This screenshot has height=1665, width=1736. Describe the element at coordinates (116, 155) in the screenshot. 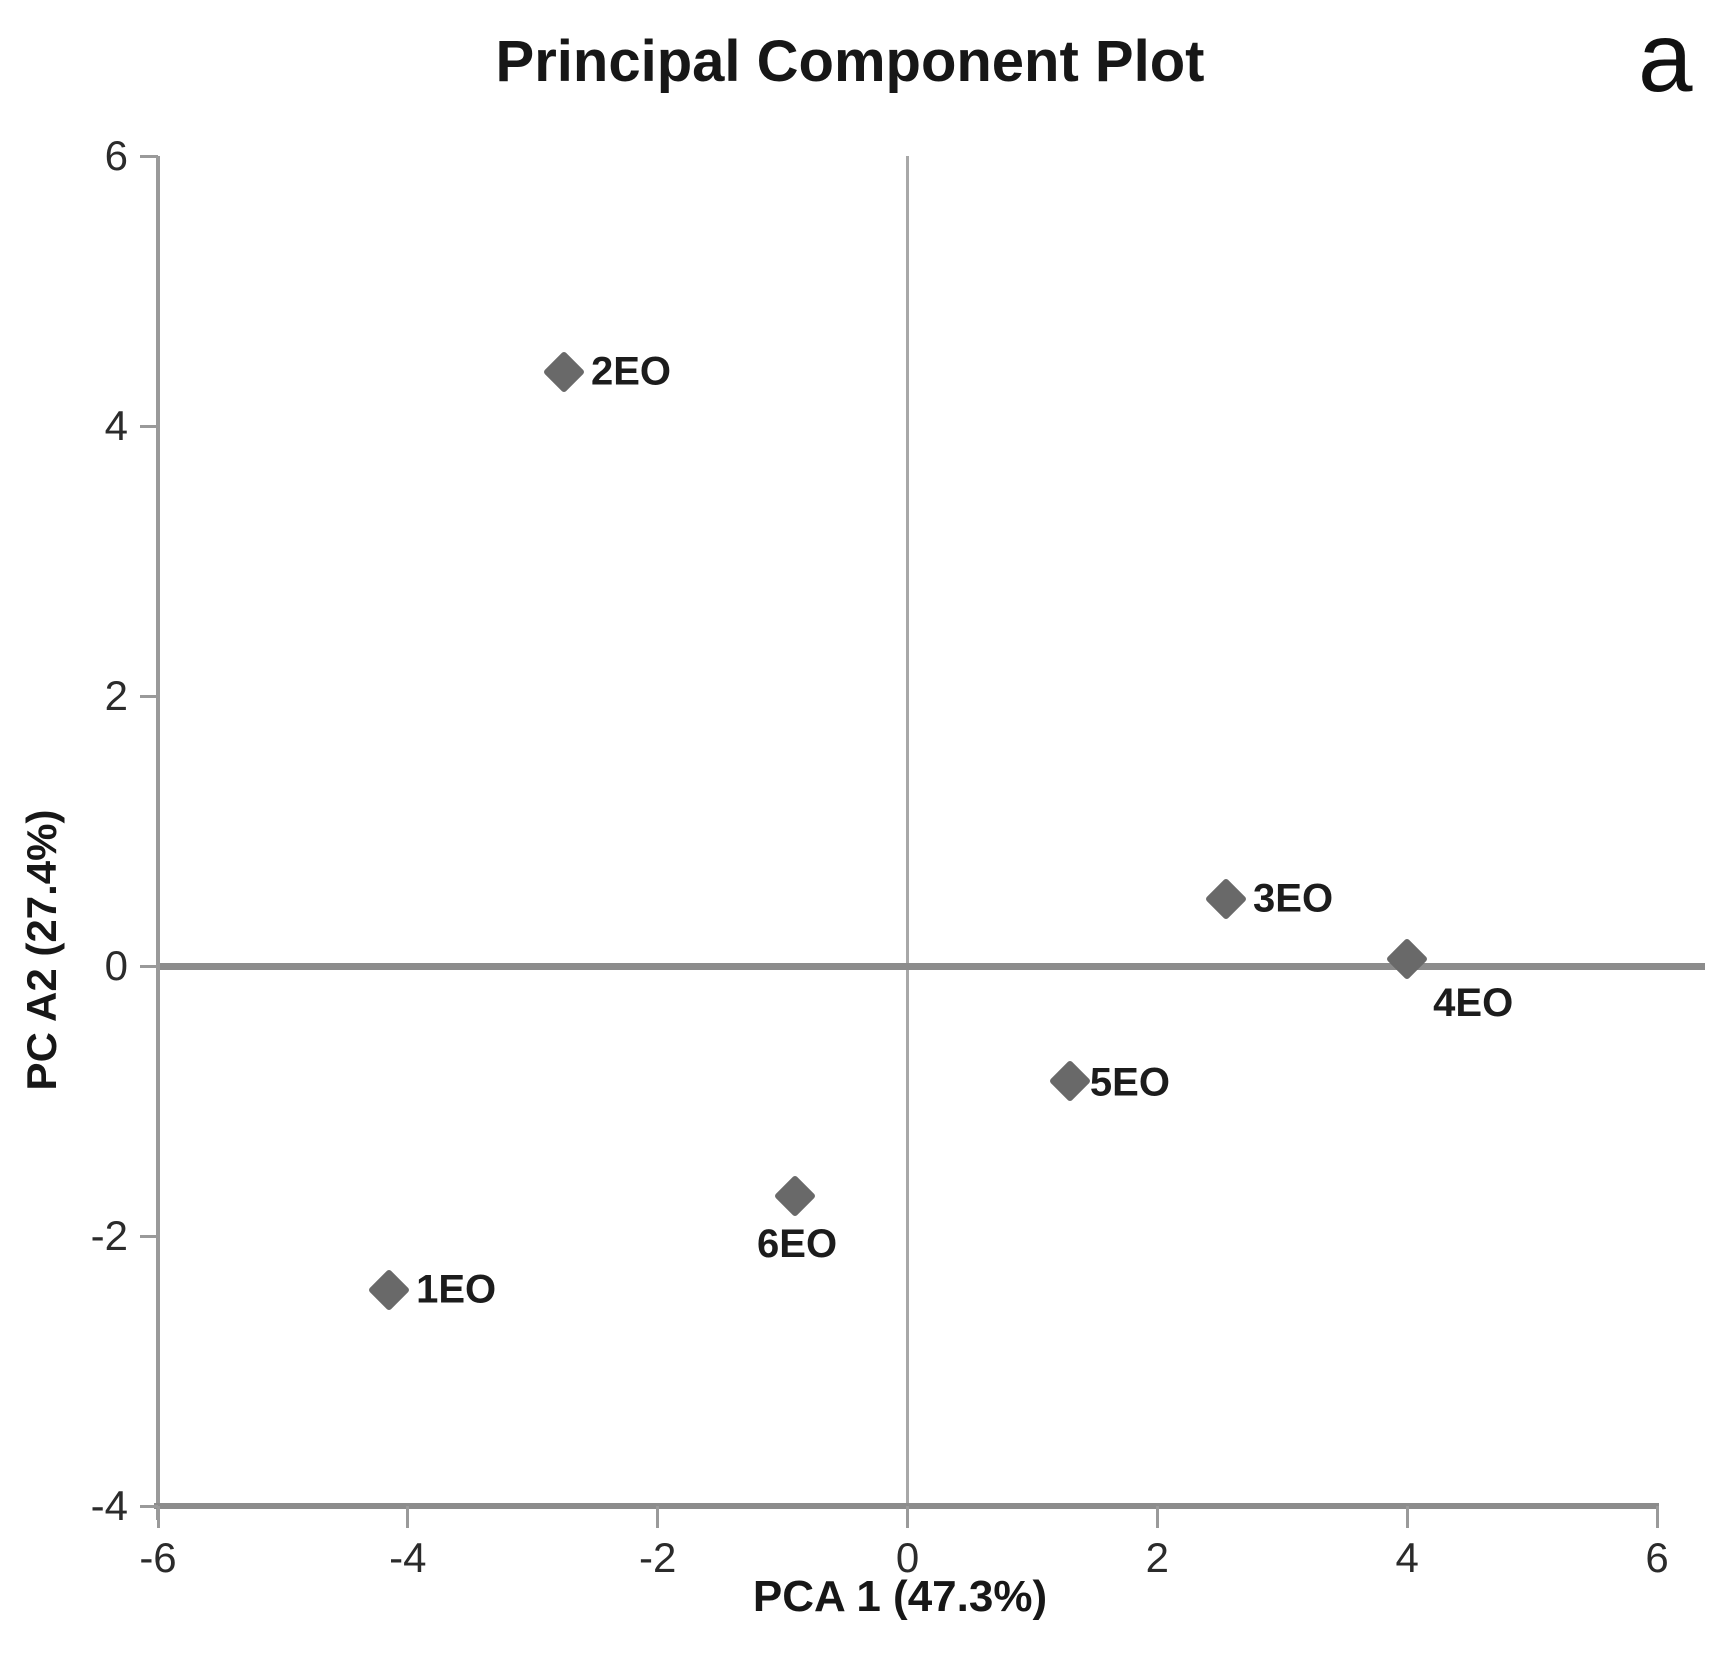

I see `y-tick-label: 6` at that location.